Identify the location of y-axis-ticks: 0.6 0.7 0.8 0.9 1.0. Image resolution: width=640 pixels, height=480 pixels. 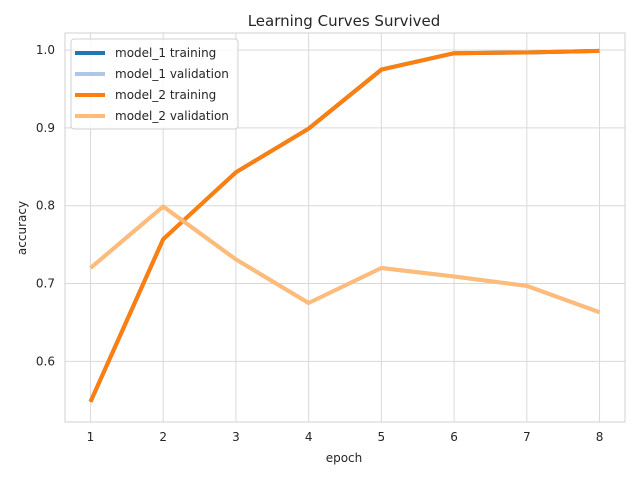
(45, 205).